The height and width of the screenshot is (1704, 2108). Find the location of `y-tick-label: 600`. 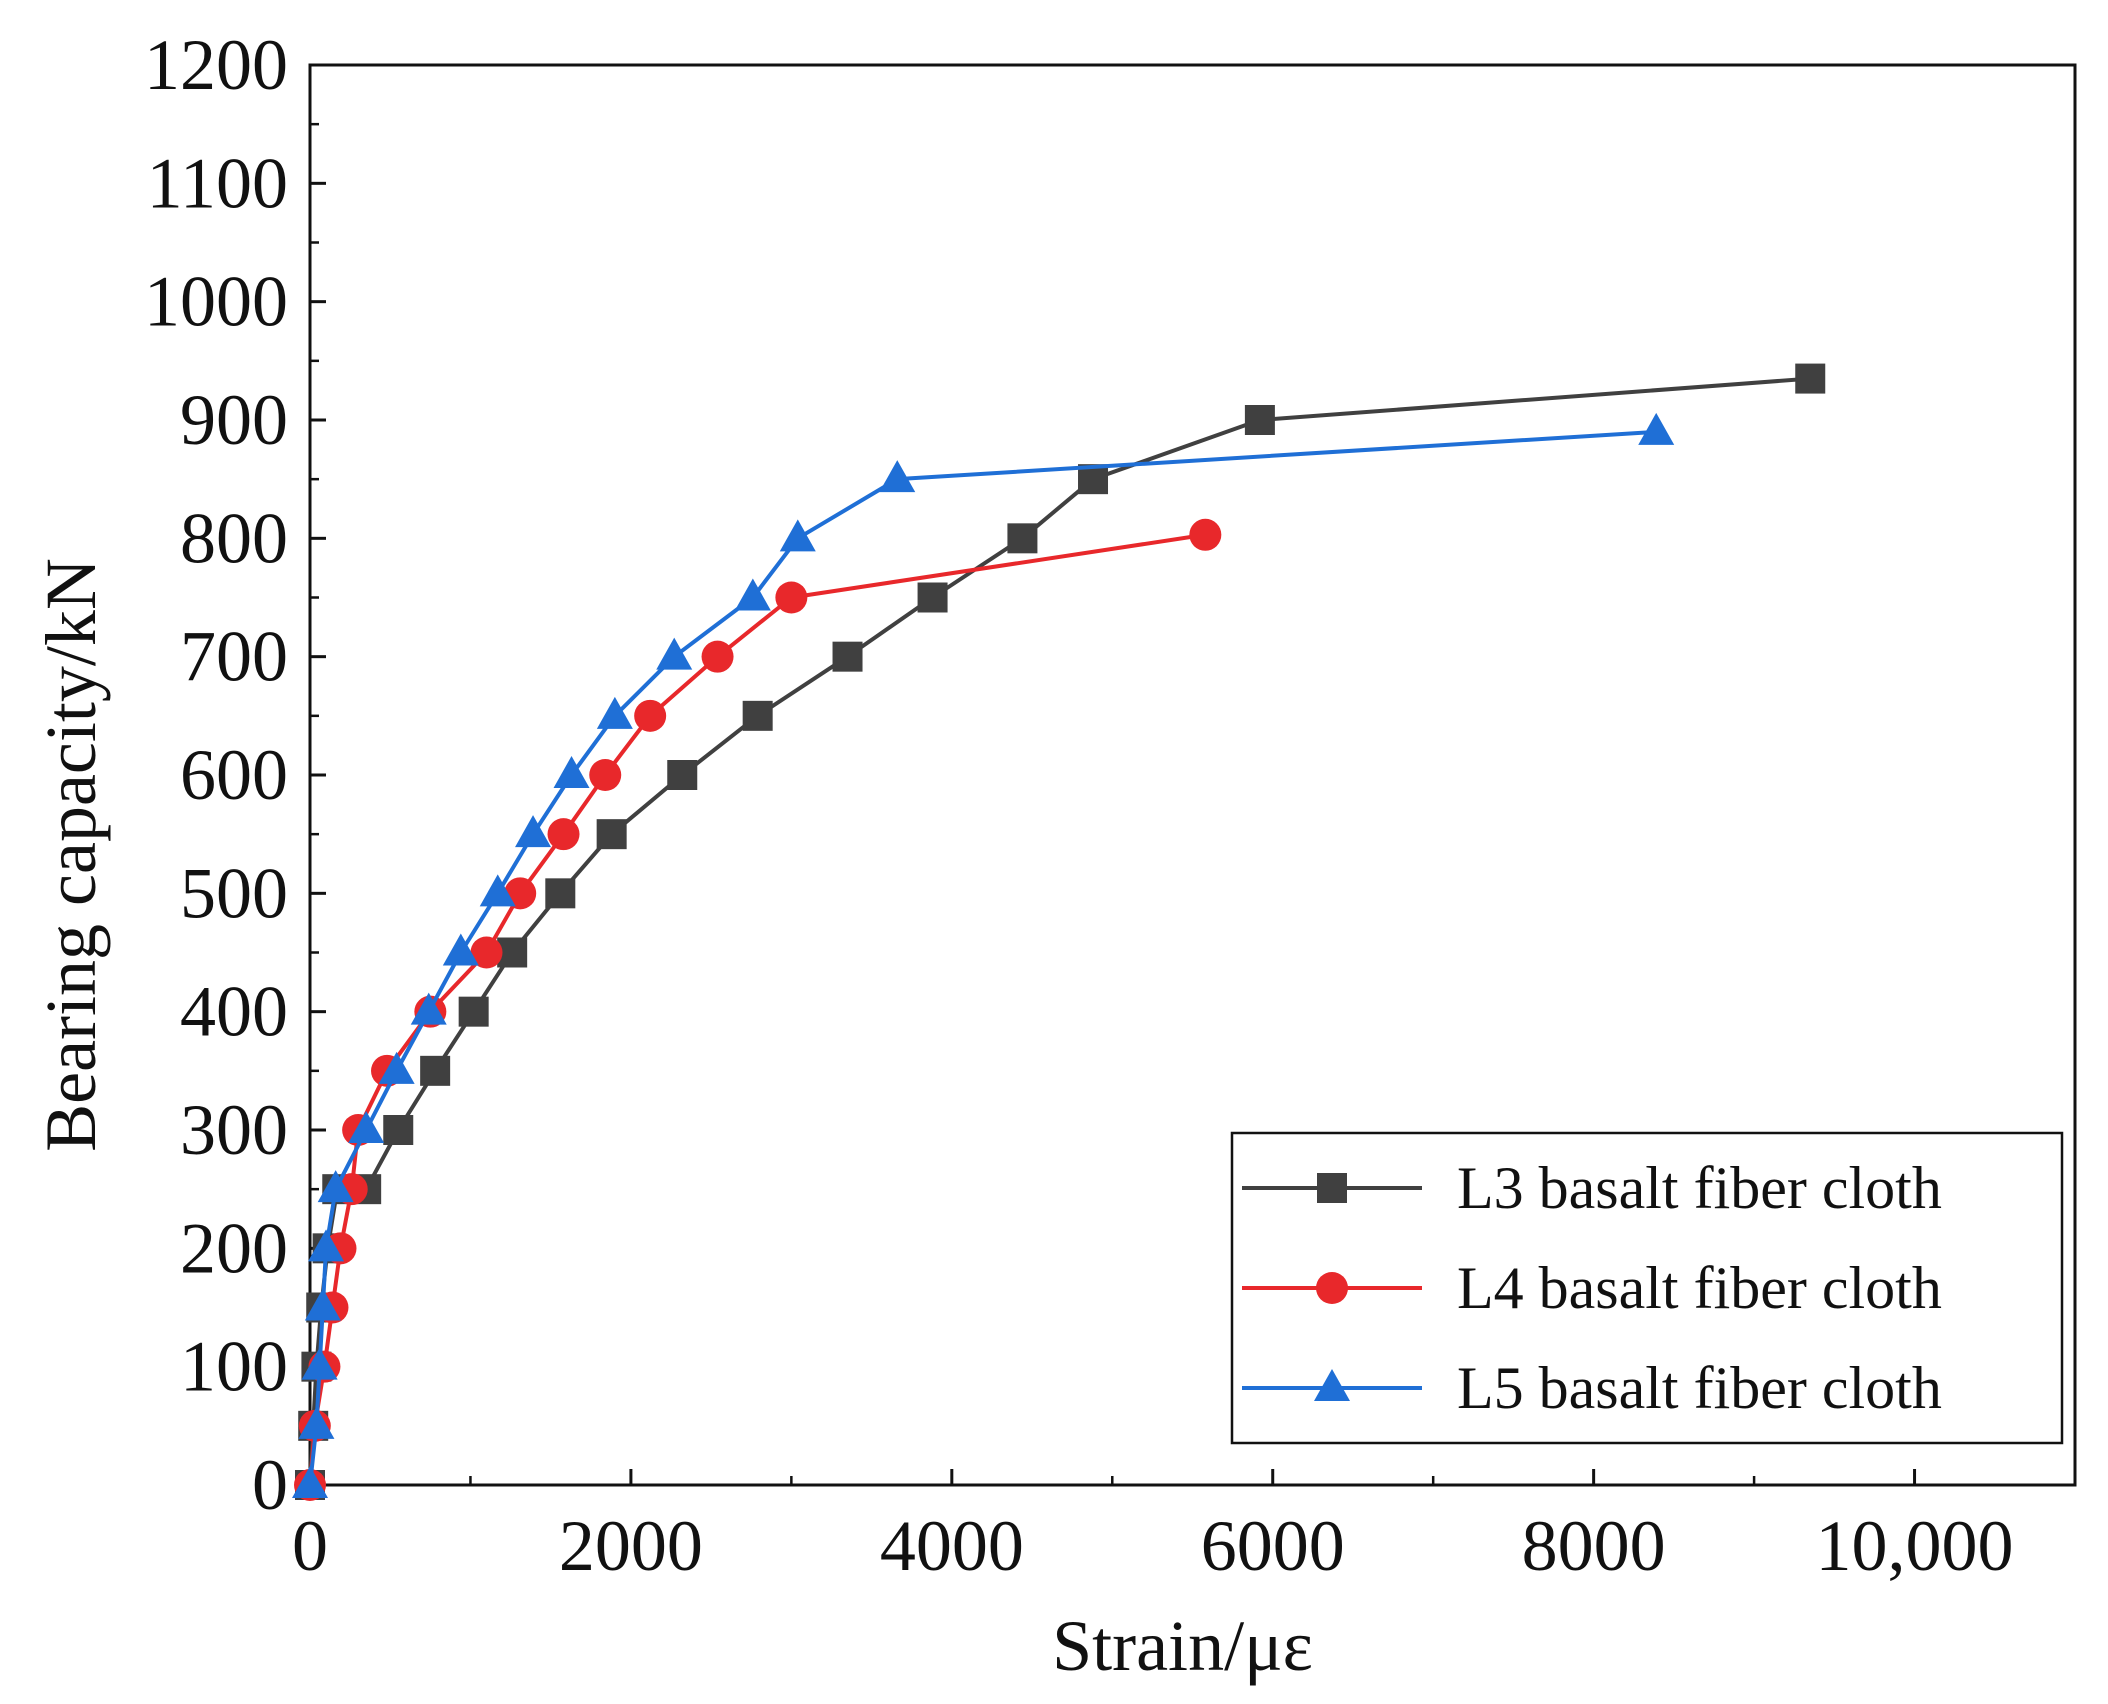

y-tick-label: 600 is located at coordinates (234, 775).